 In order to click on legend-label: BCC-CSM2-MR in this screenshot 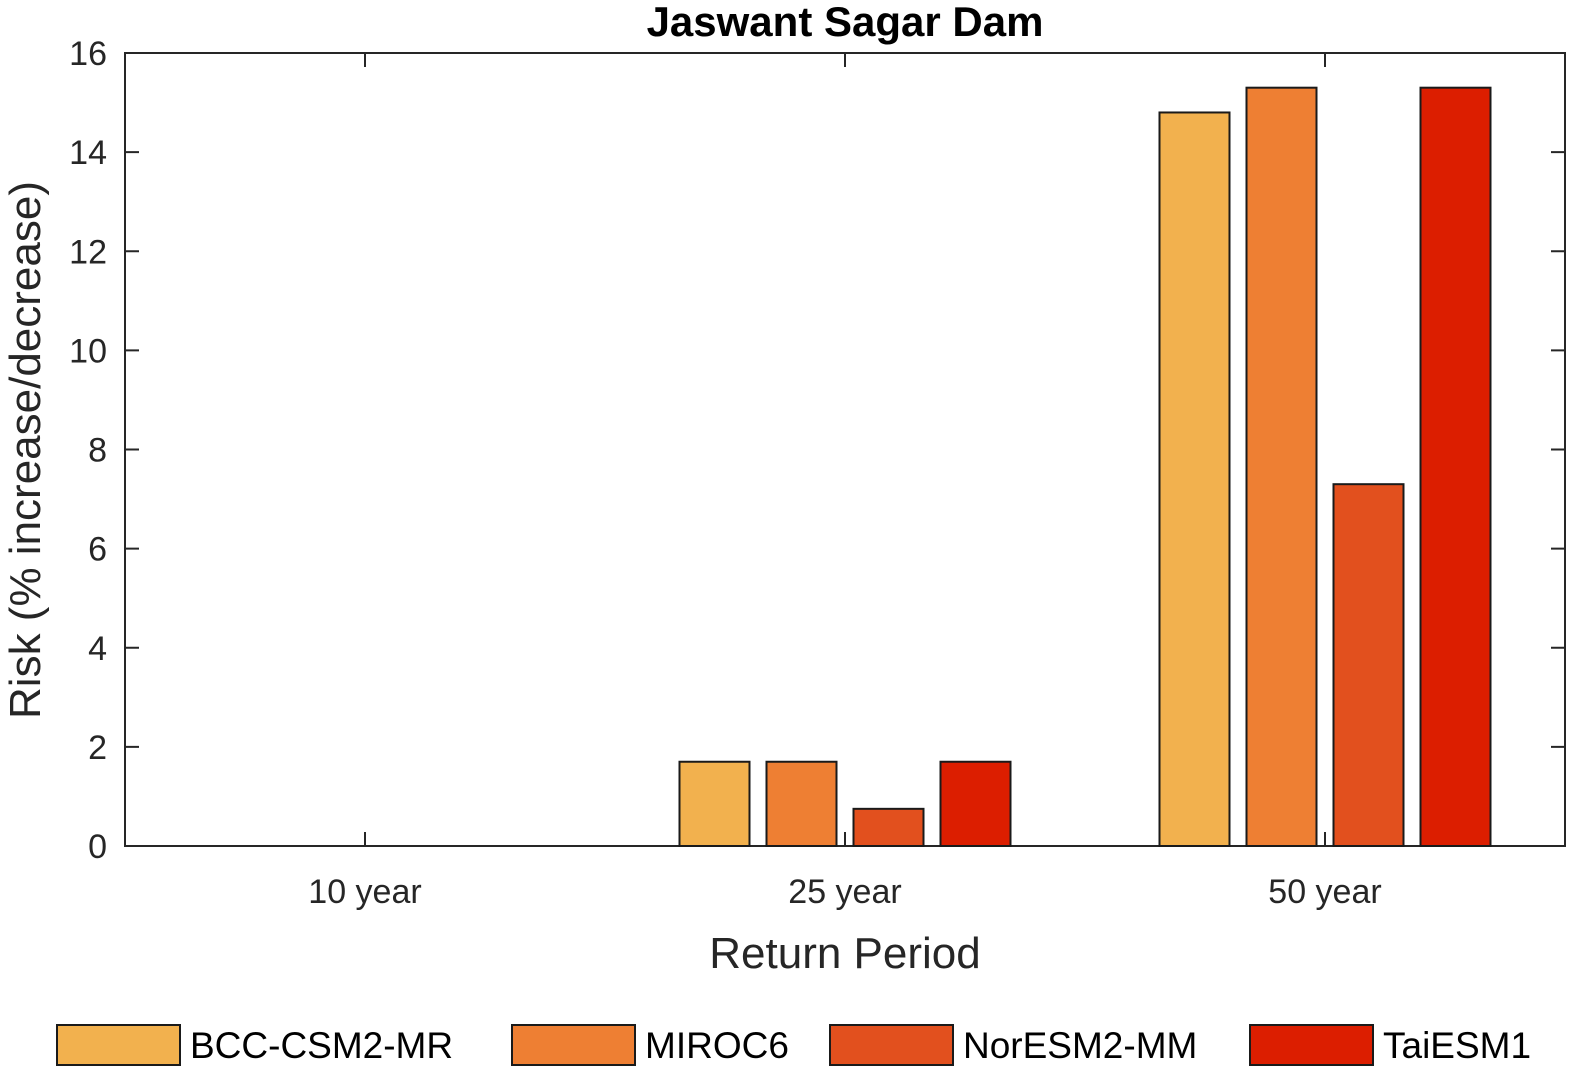, I will do `click(321, 1045)`.